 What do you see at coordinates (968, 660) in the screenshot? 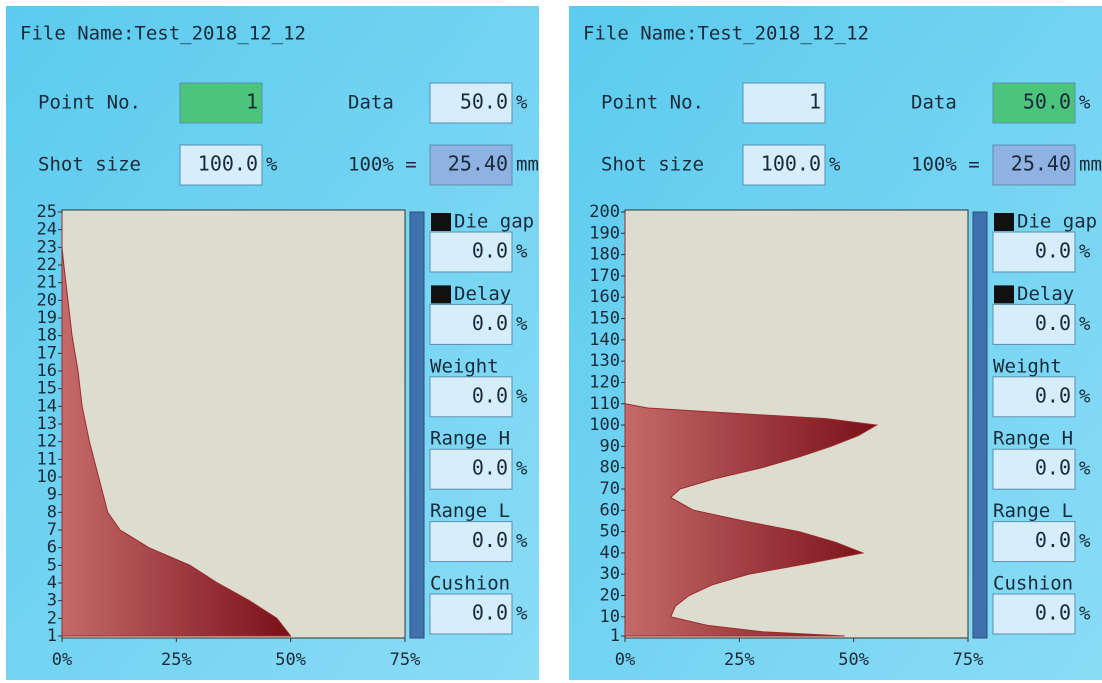
I see `x-tick-label: 75%` at bounding box center [968, 660].